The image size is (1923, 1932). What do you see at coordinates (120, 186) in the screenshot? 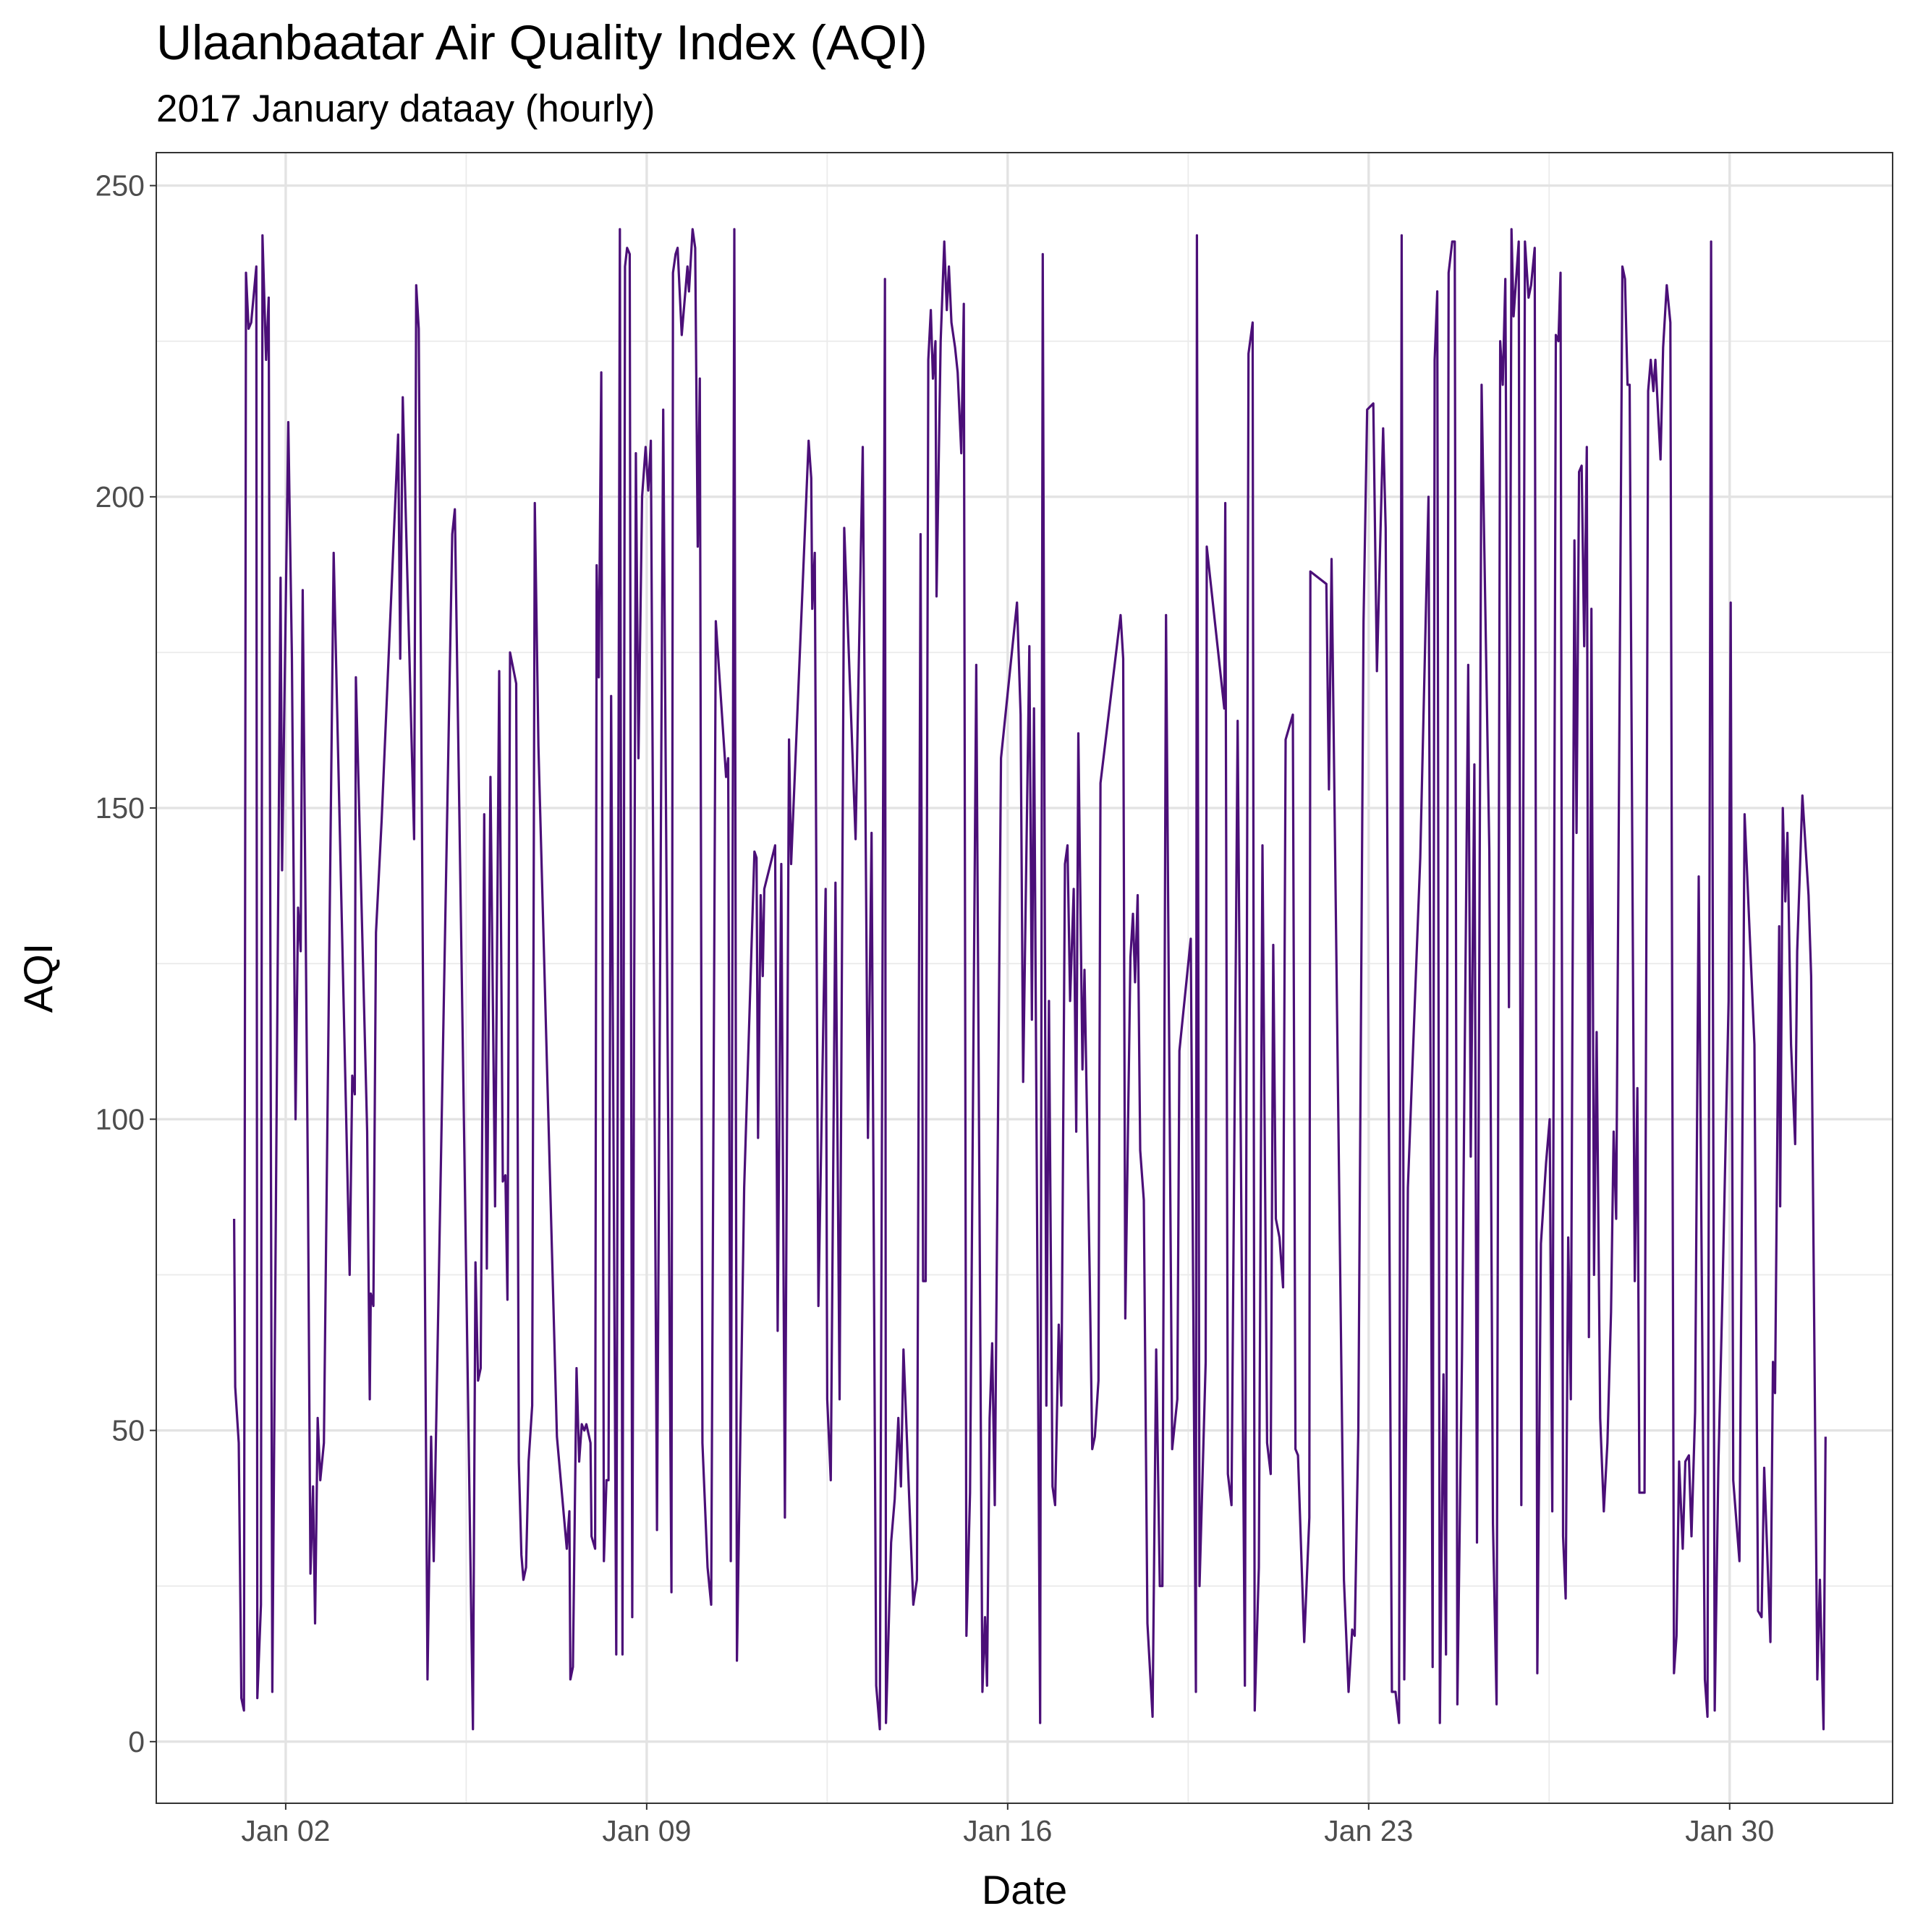
I see `y-tick-label: 250` at bounding box center [120, 186].